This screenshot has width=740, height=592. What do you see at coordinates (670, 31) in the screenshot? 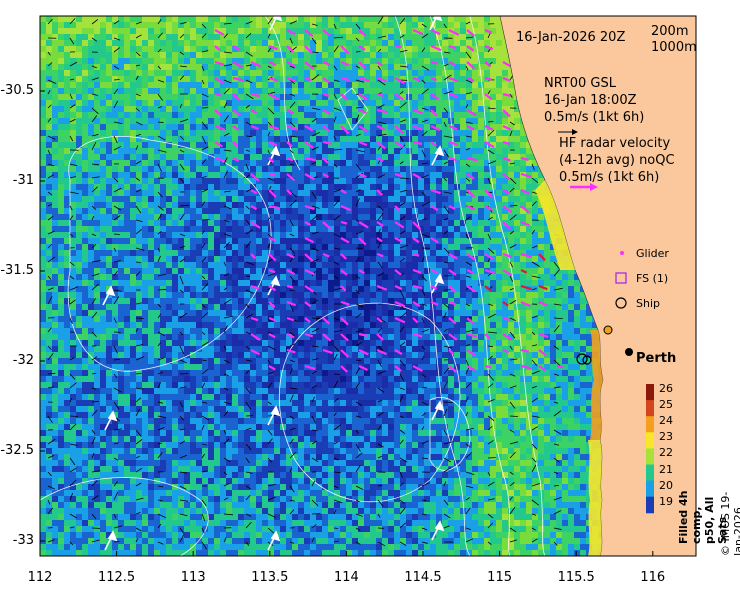
I see `isobath-200m: 200m` at bounding box center [670, 31].